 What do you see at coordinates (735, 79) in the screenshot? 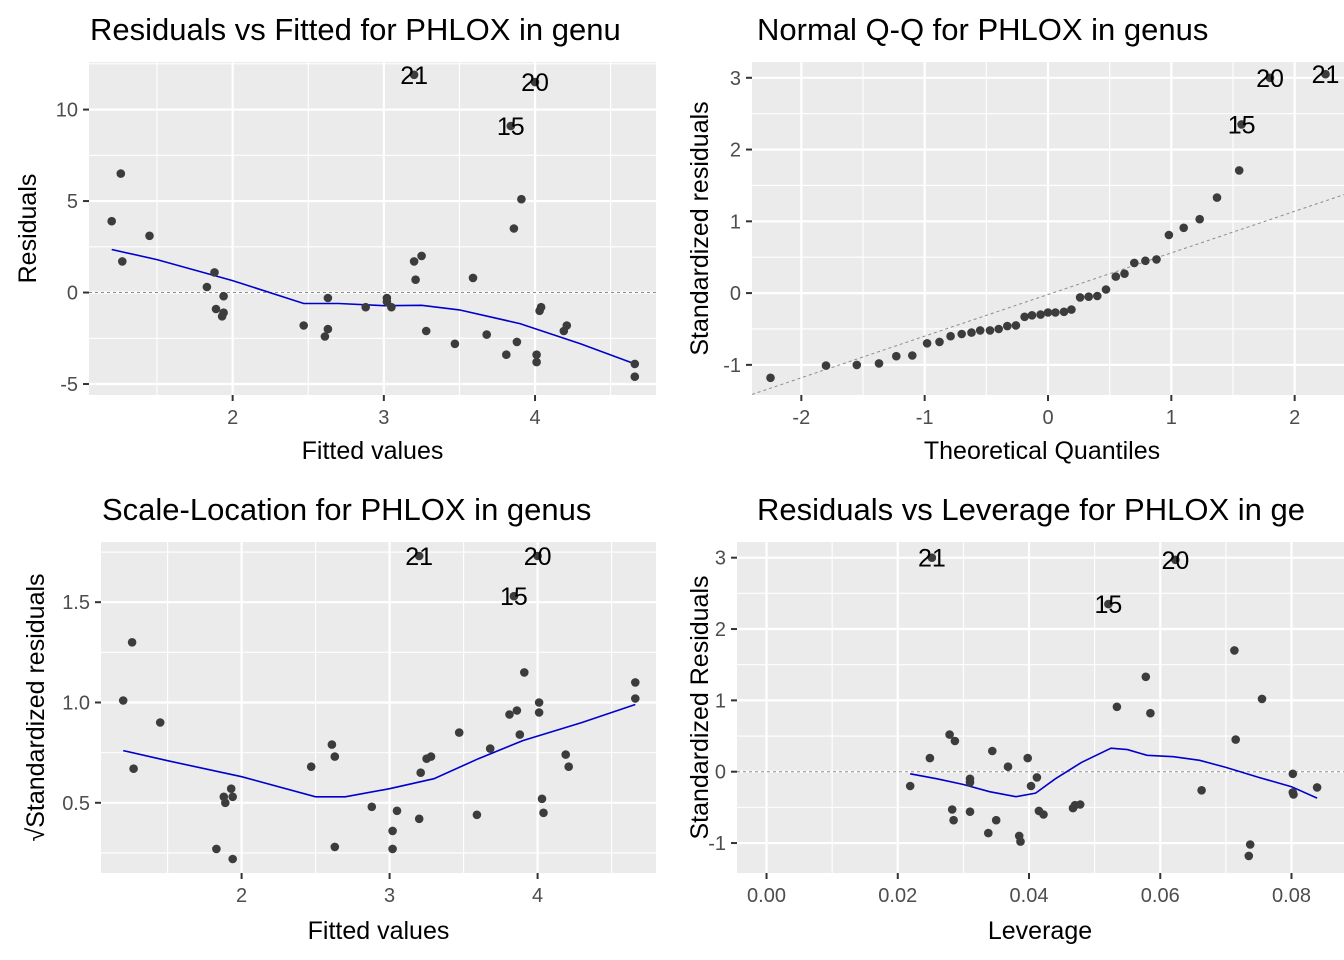
I see `y-tick-label: 3` at bounding box center [735, 79].